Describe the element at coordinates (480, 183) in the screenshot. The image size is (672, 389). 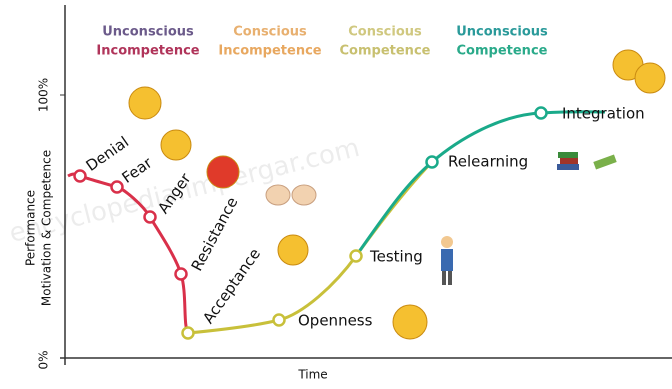
I see `curve` at that location.